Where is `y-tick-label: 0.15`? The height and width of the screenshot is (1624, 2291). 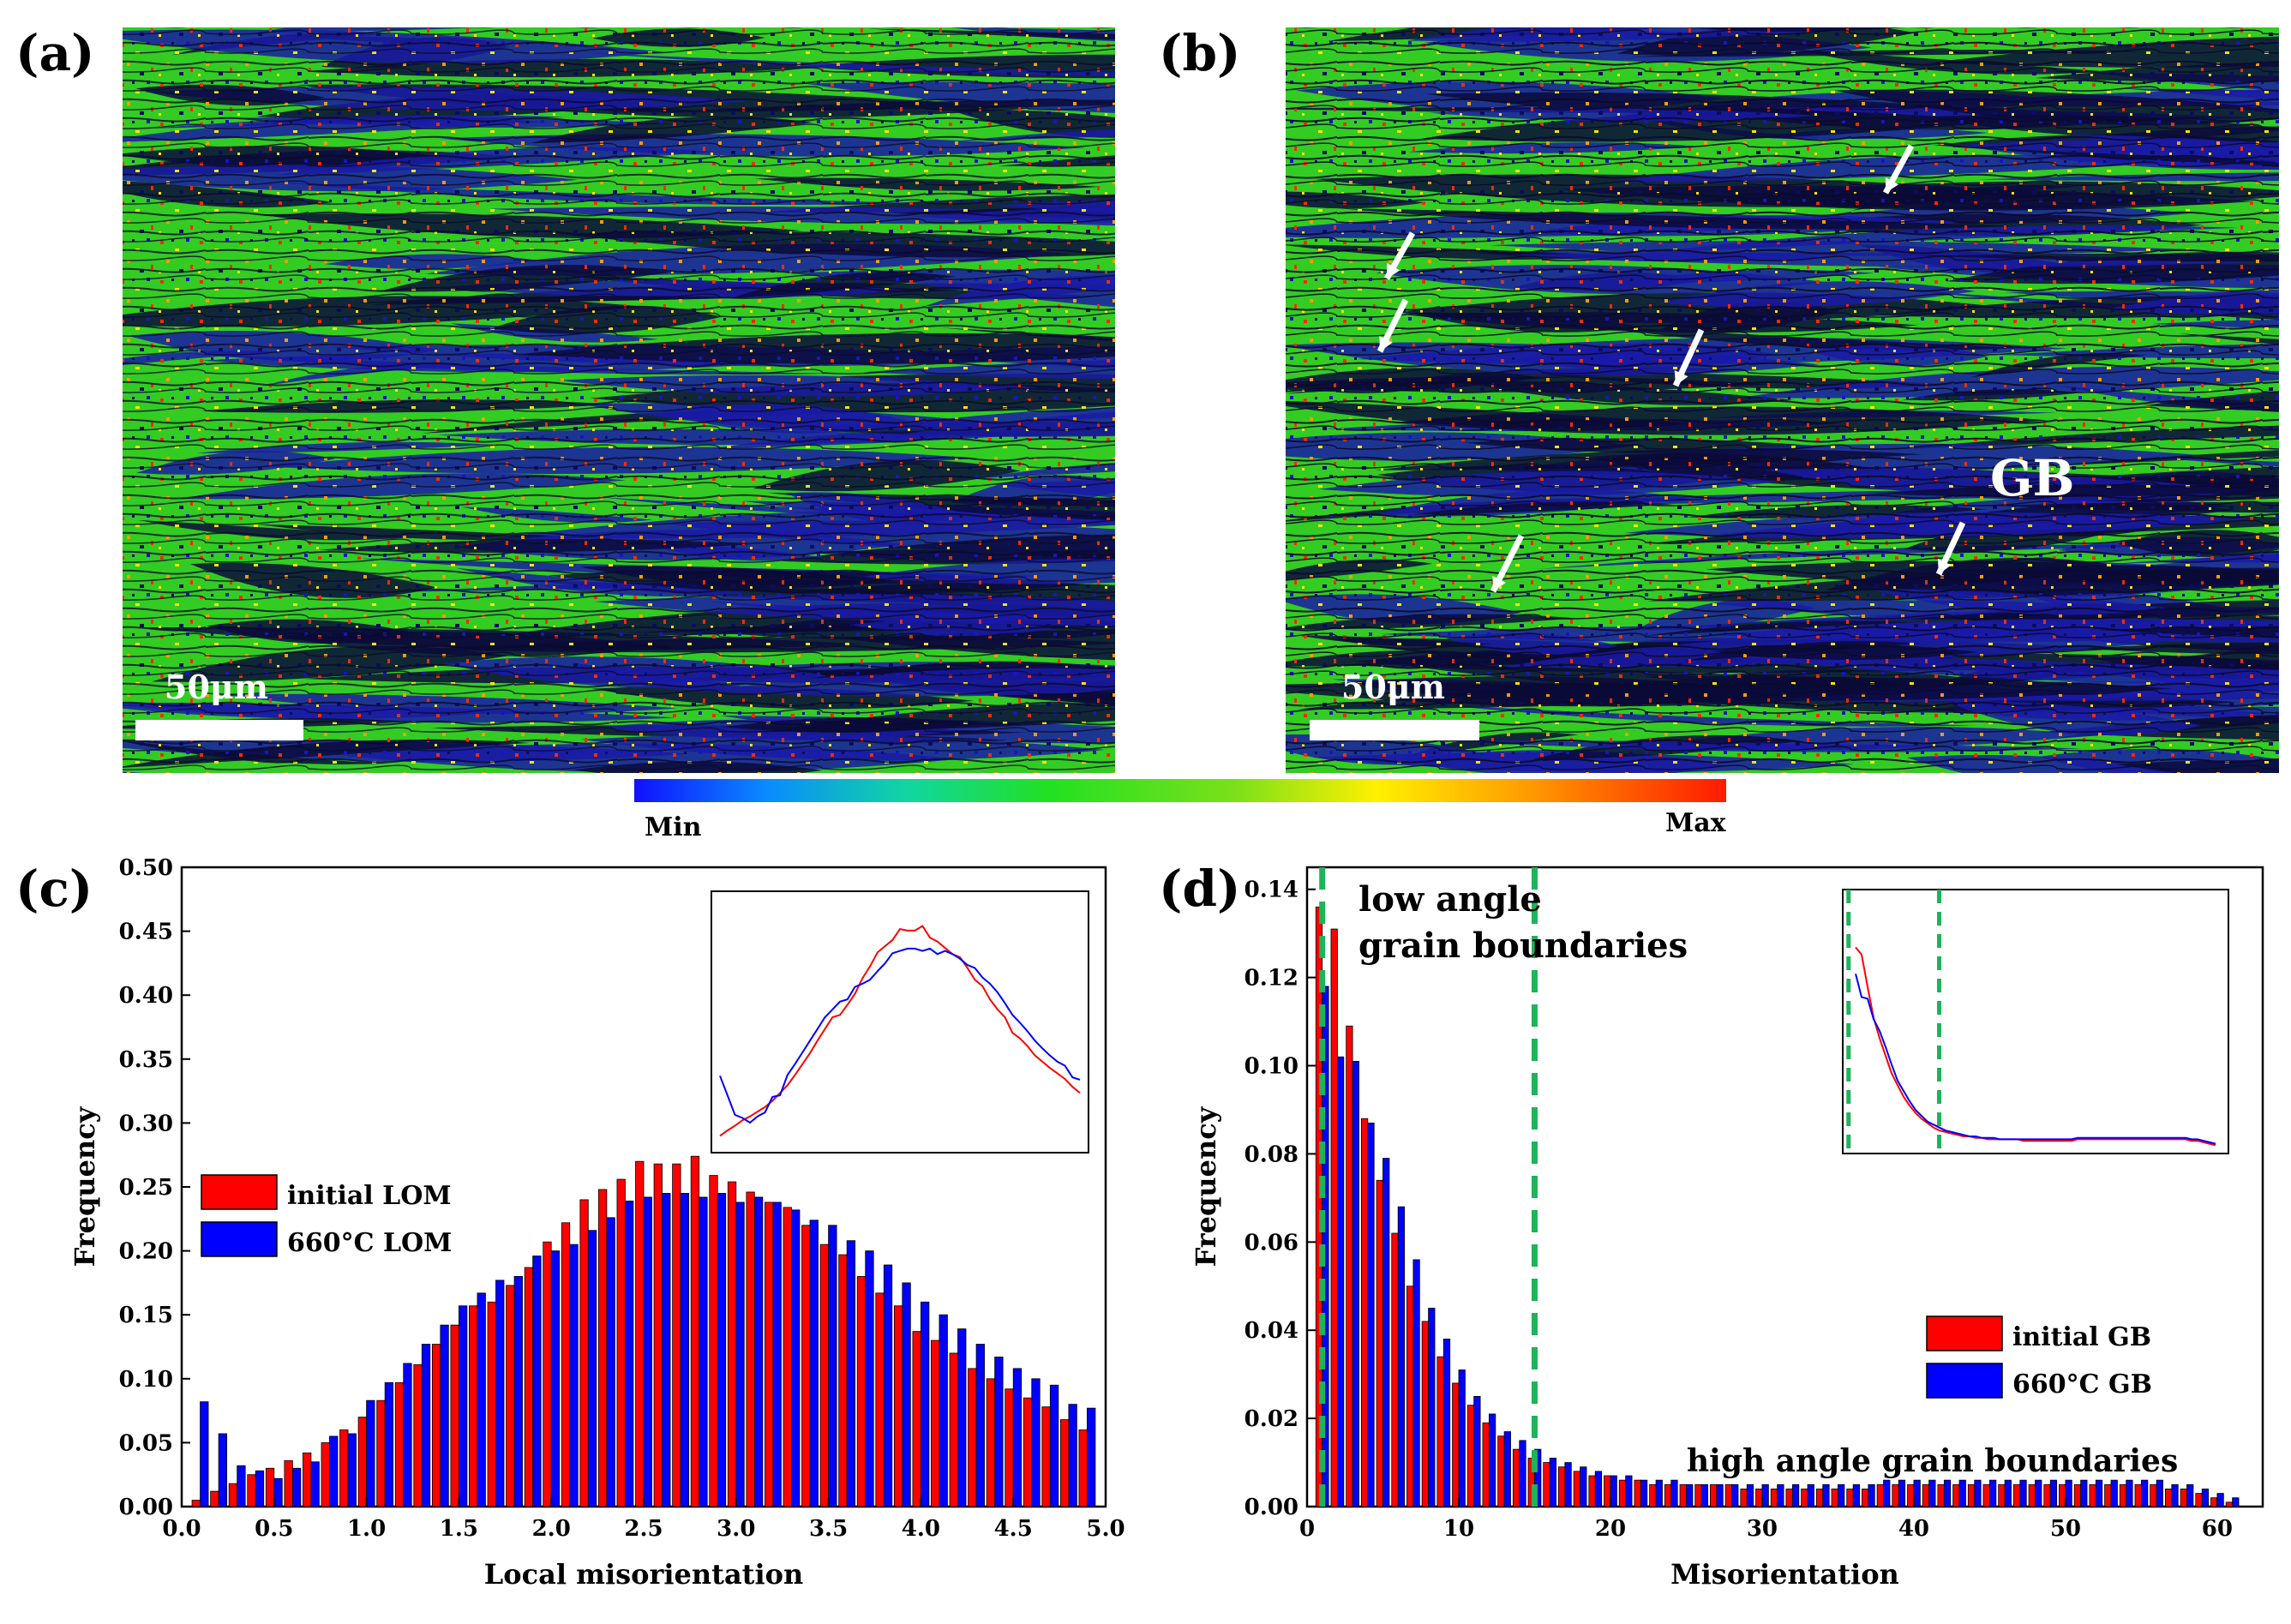
y-tick-label: 0.15 is located at coordinates (146, 1315).